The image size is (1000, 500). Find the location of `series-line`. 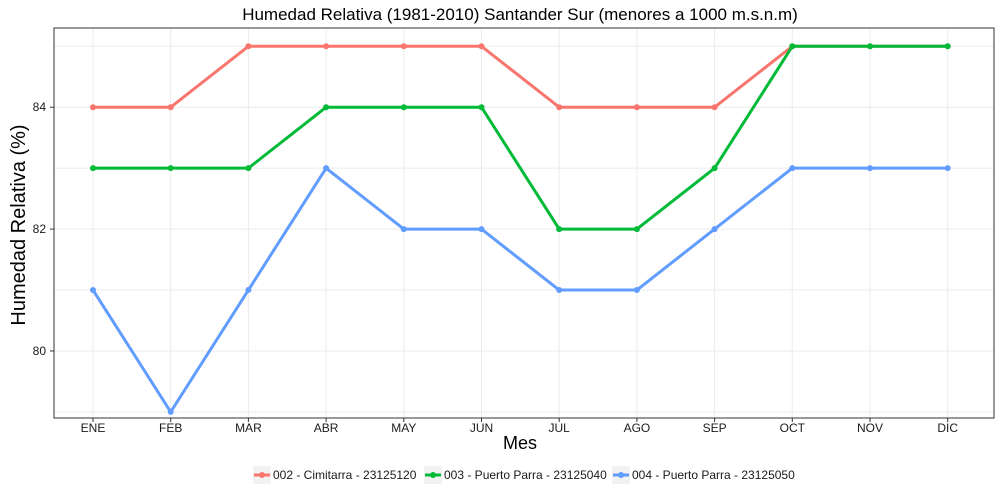

series-line is located at coordinates (520, 76).